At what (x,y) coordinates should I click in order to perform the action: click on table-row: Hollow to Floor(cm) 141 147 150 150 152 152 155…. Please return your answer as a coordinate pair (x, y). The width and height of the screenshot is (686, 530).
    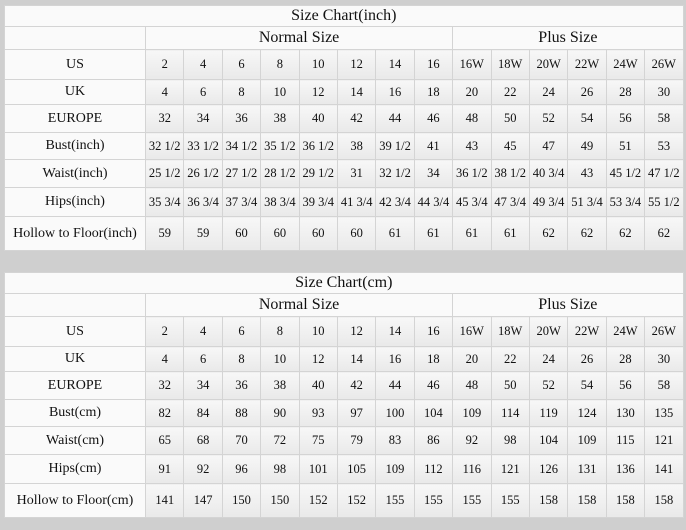
    Looking at the image, I should click on (344, 500).